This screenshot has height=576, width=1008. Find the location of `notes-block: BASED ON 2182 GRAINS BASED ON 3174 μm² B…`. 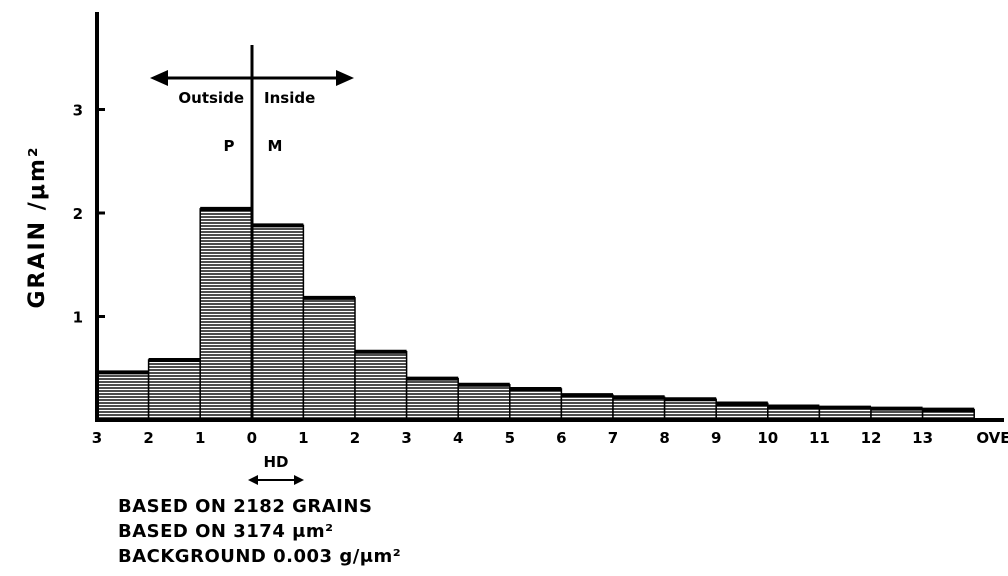

notes-block: BASED ON 2182 GRAINS BASED ON 3174 μm² B… is located at coordinates (259, 531).